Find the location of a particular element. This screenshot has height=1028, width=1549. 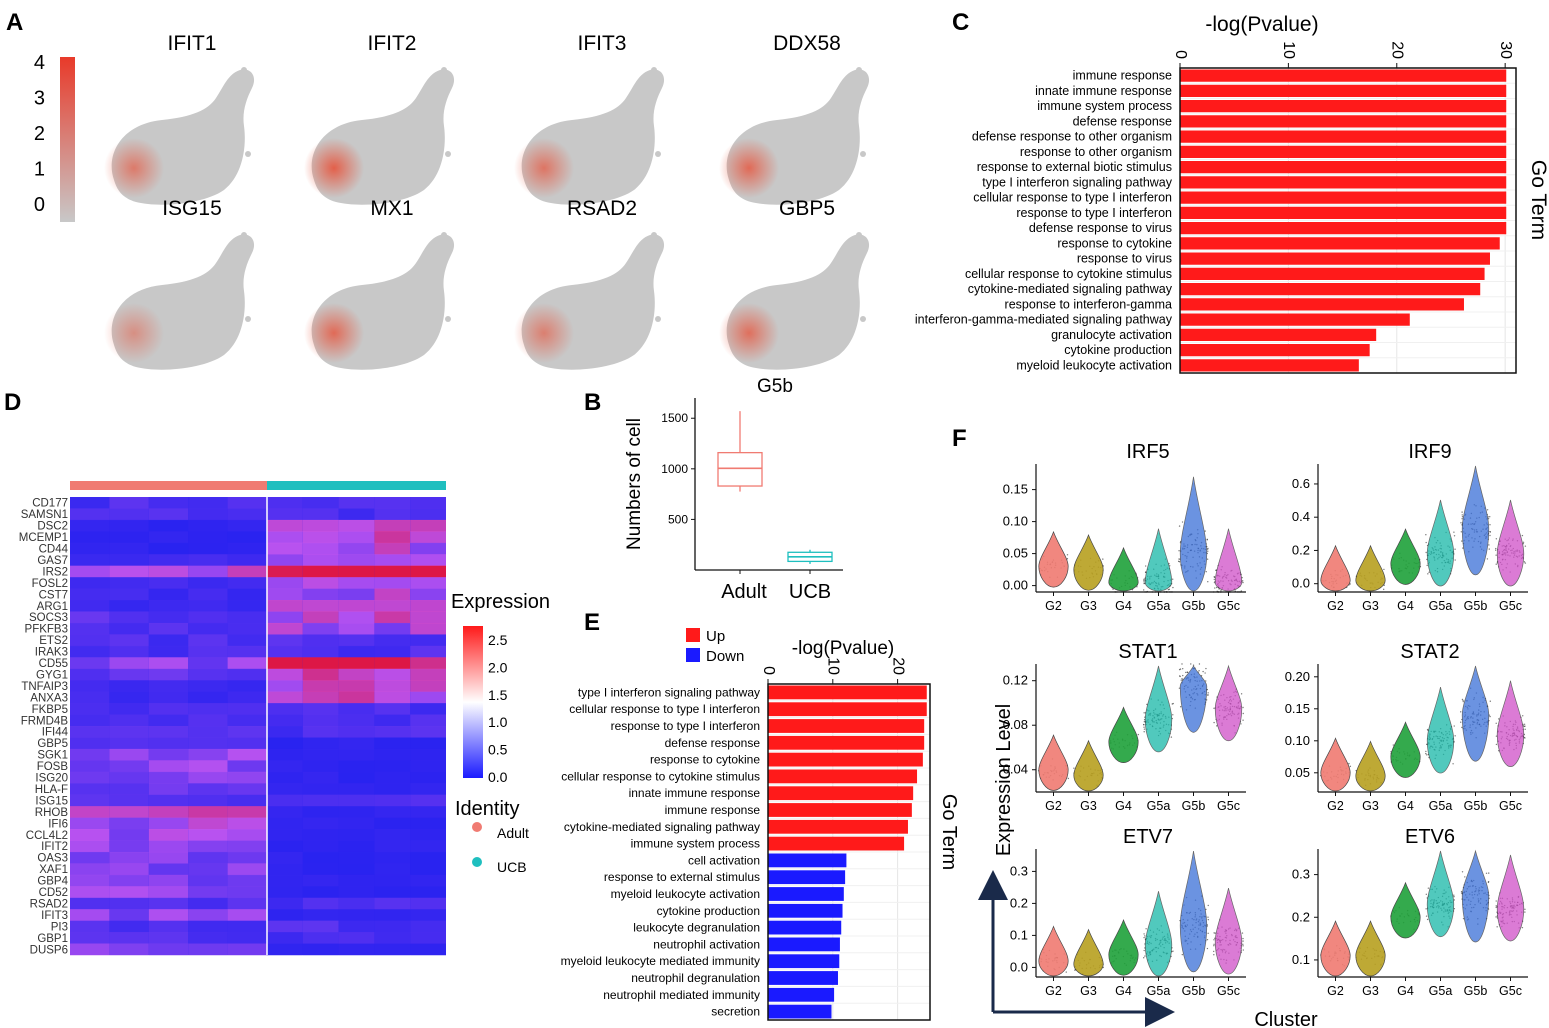

x-tick-label: 30 is located at coordinates (1505, 50).